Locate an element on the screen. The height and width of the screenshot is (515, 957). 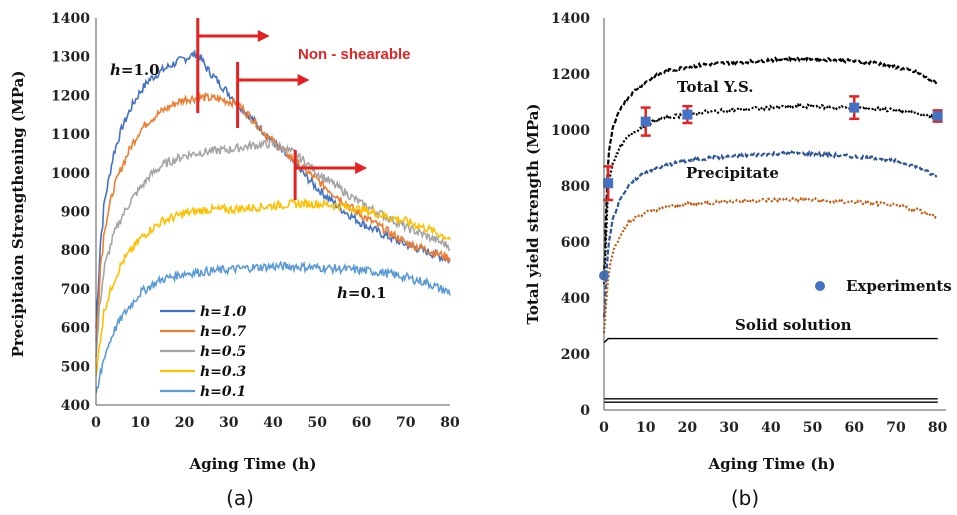
y-tick-label-b: 200 is located at coordinates (575, 355).